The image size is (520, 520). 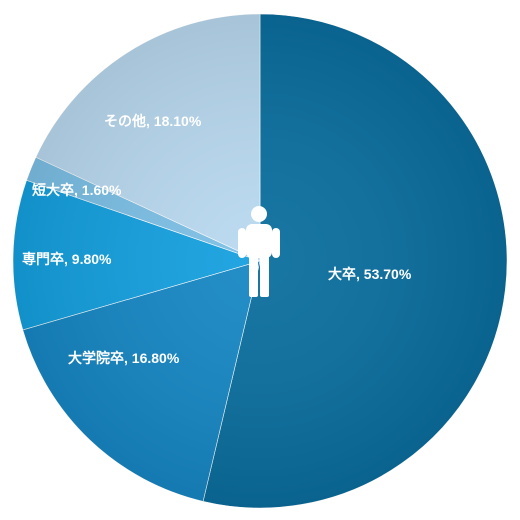 I want to click on person-icon, so click(x=259, y=251).